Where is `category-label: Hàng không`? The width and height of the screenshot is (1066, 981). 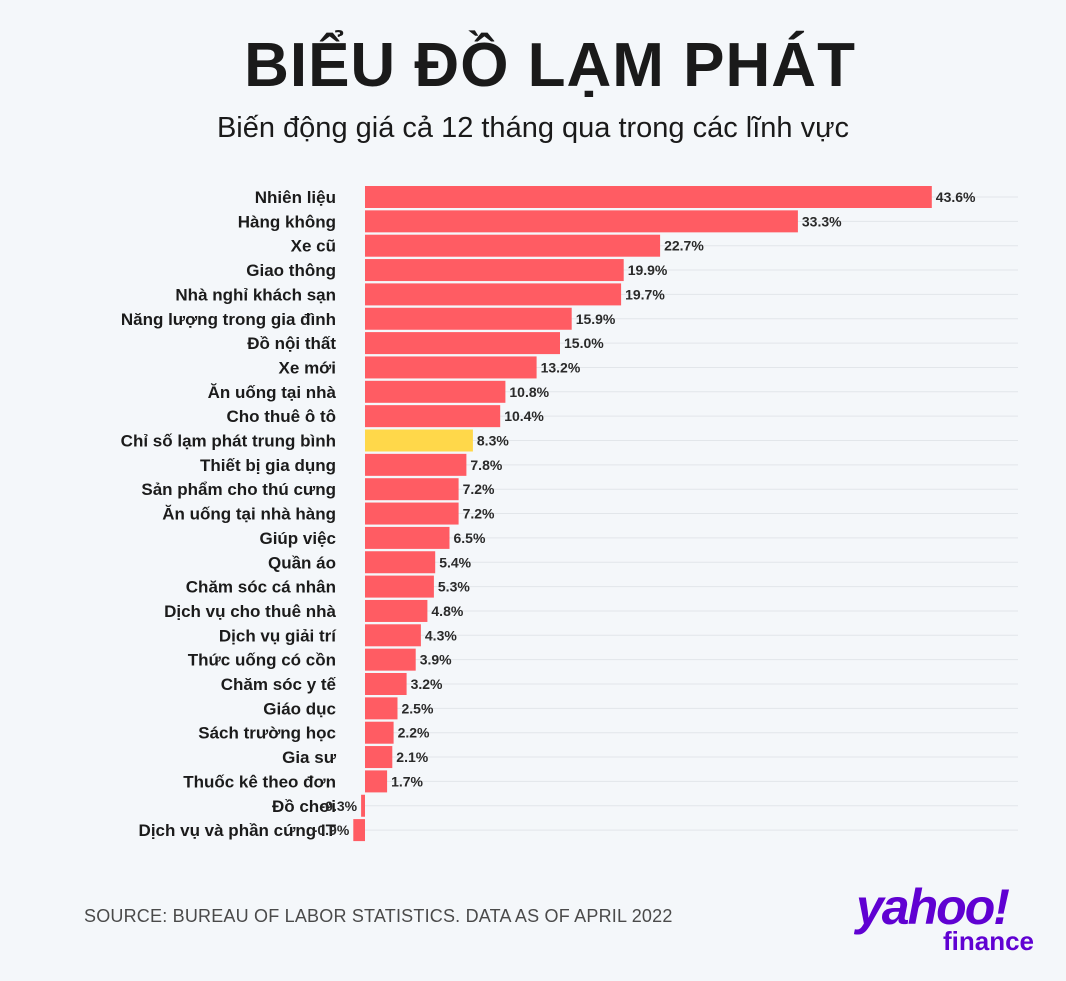
category-label: Hàng không is located at coordinates (287, 221).